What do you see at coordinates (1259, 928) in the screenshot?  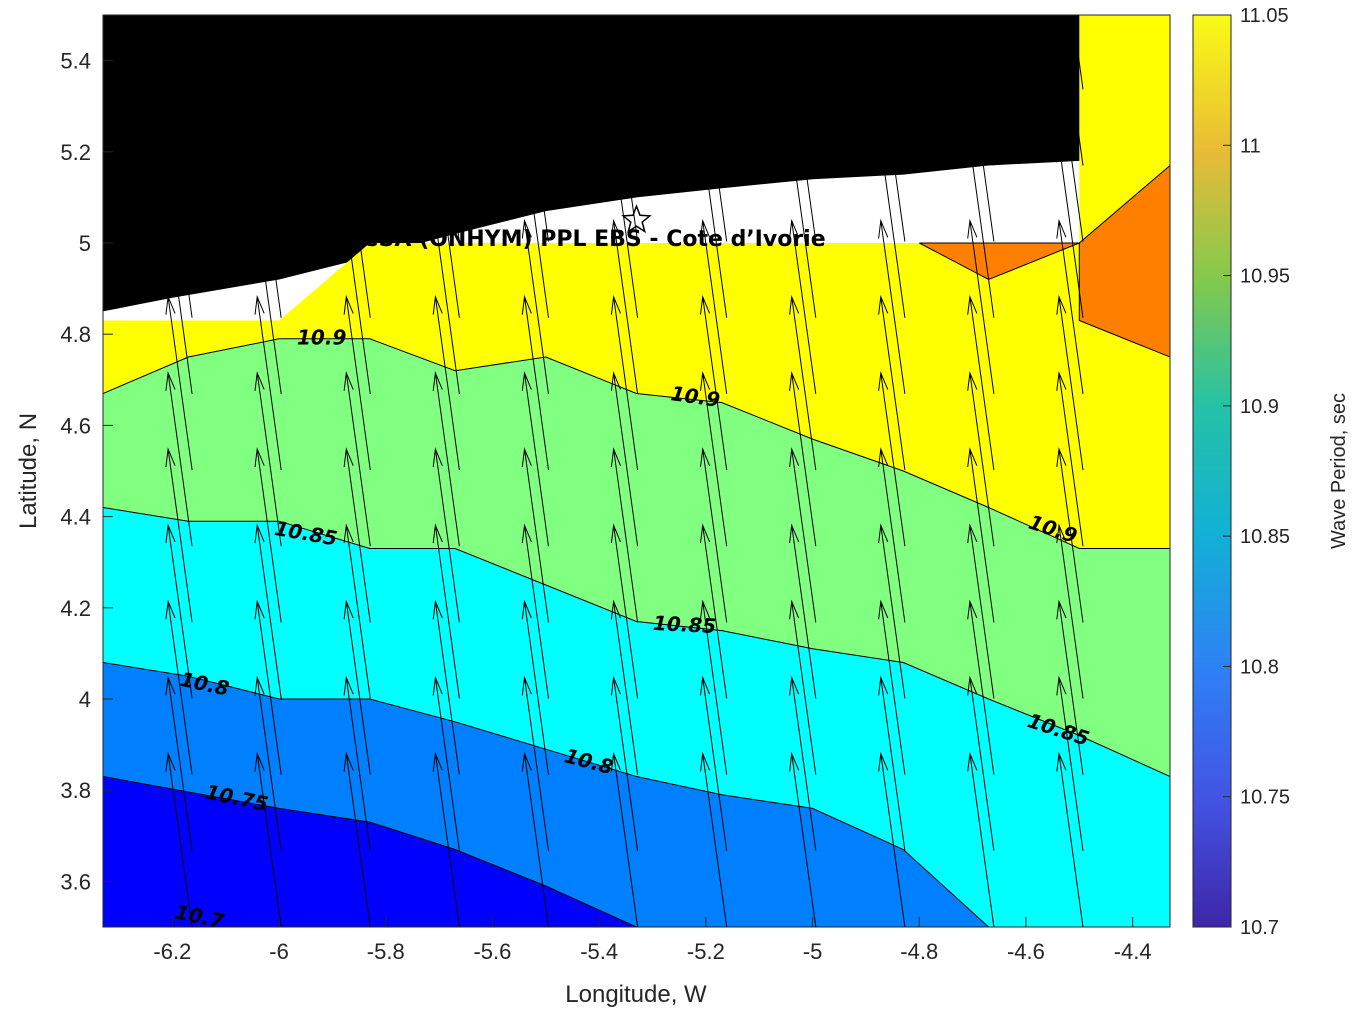 I see `colorbar-tick-label: 10.7` at bounding box center [1259, 928].